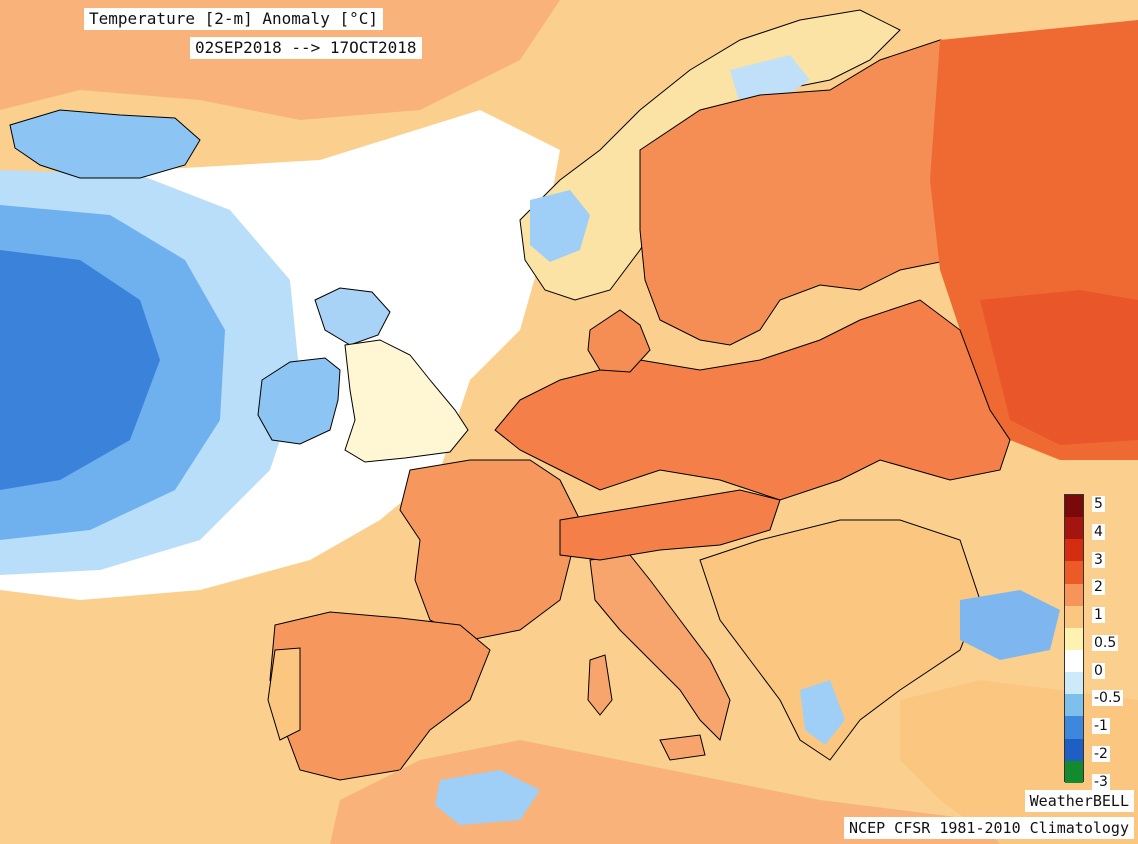  Describe the element at coordinates (1101, 781) in the screenshot. I see `legend-tick-label: -3` at that location.